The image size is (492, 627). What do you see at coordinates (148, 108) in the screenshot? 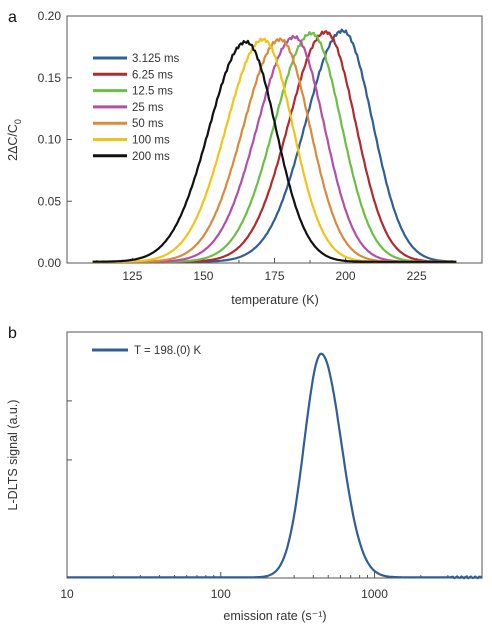
I see `panel-a-legend-label: 25 ms` at bounding box center [148, 108].